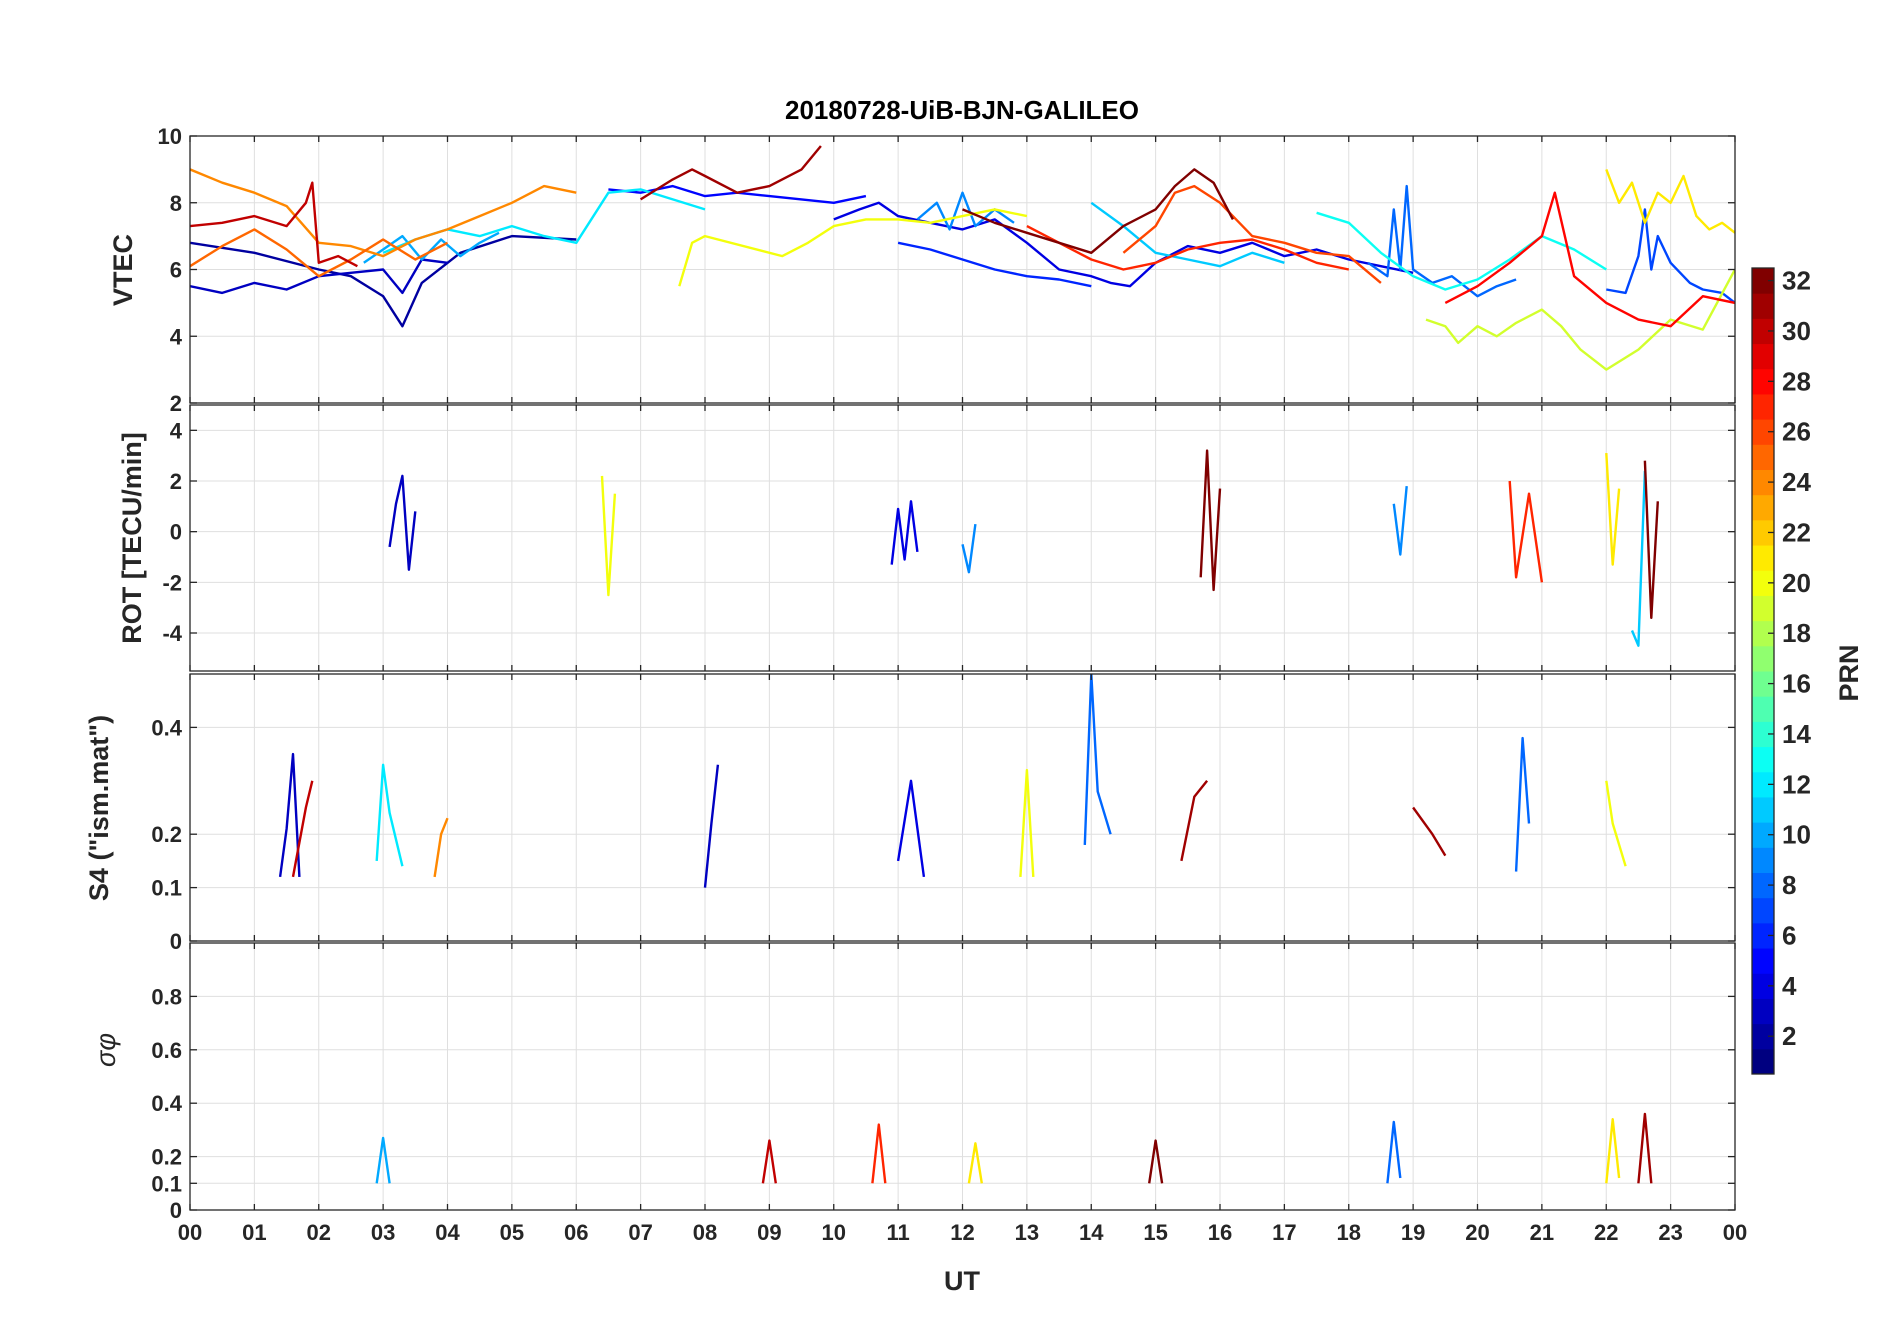  I want to click on x-tick-label: 10, so click(834, 1232).